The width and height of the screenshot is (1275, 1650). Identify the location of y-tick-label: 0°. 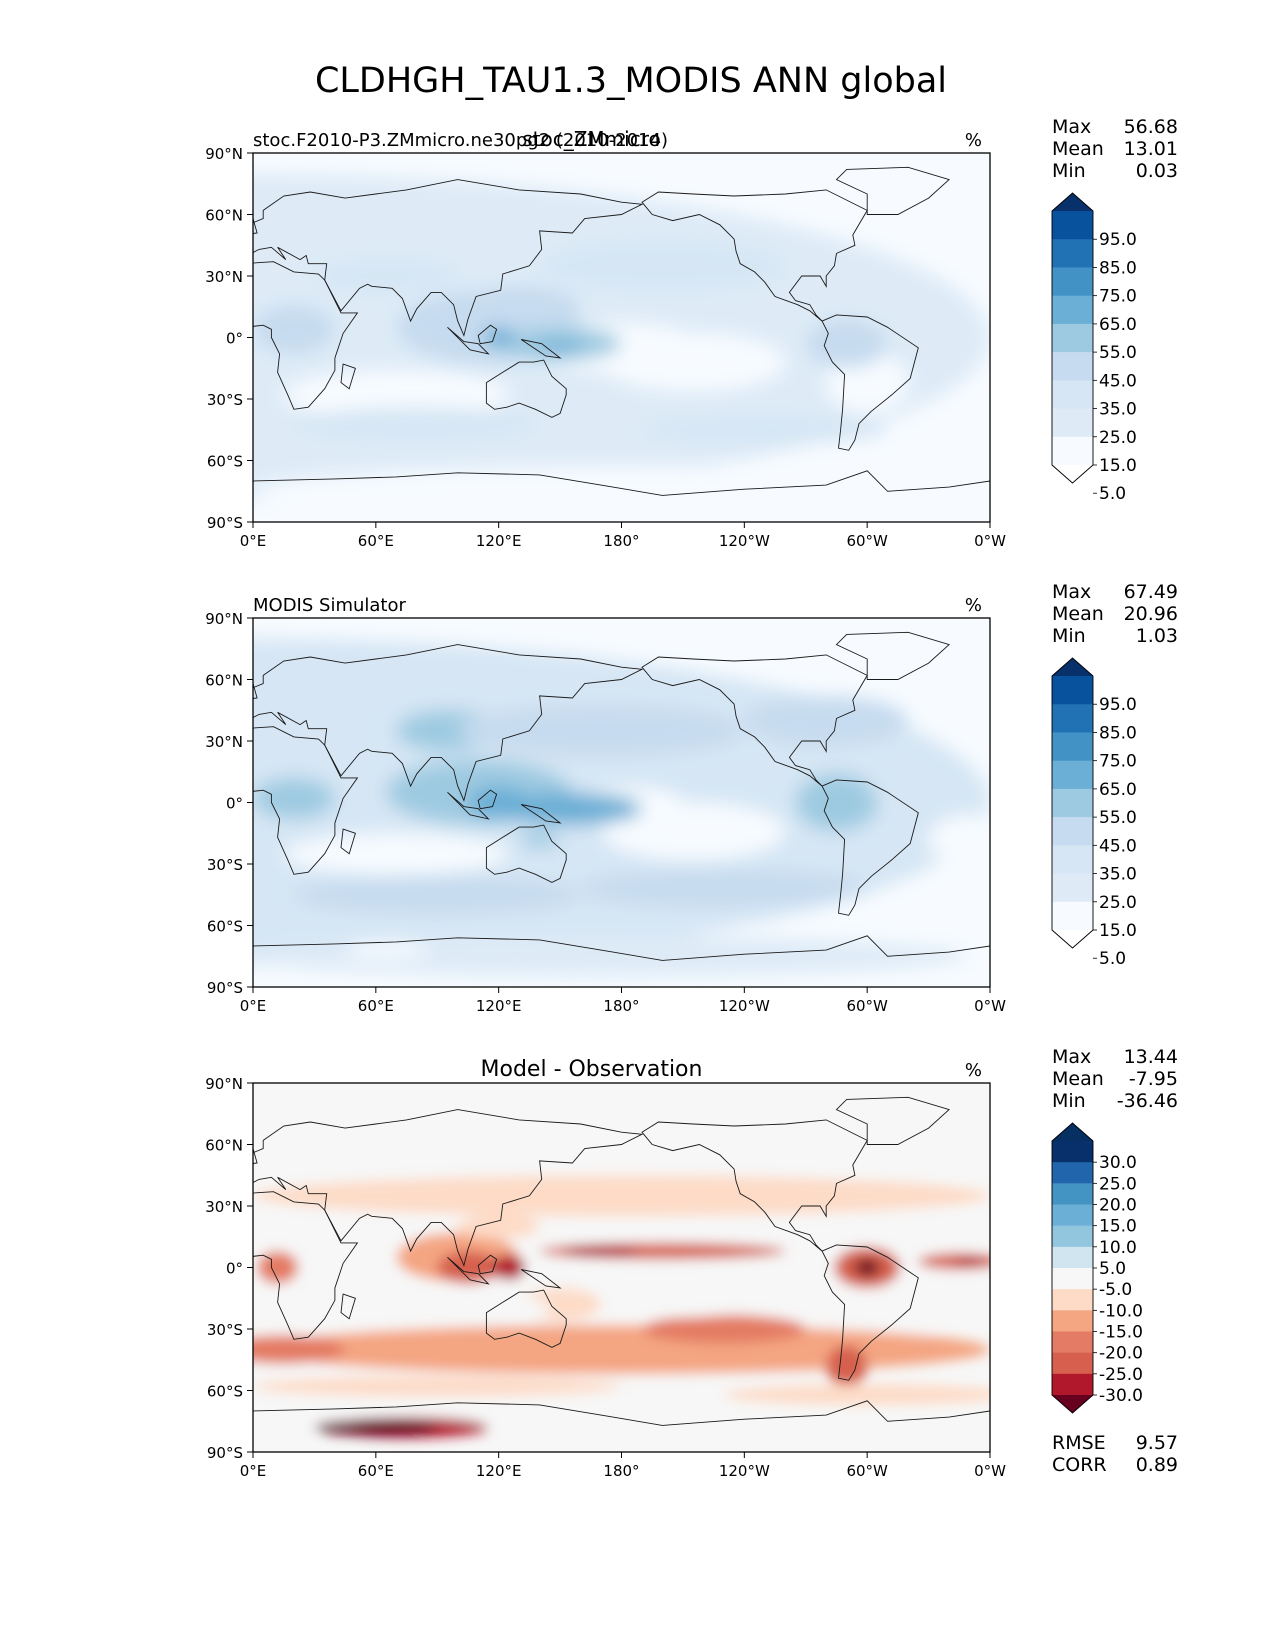
(234, 1269).